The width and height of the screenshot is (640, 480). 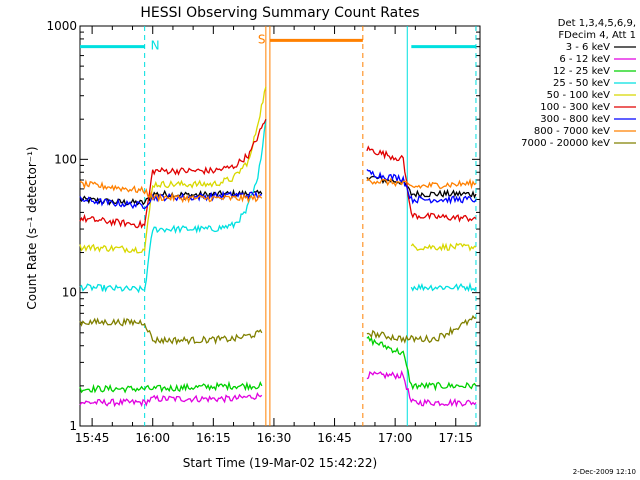 I want to click on y-tick-label: 100, so click(x=65, y=159).